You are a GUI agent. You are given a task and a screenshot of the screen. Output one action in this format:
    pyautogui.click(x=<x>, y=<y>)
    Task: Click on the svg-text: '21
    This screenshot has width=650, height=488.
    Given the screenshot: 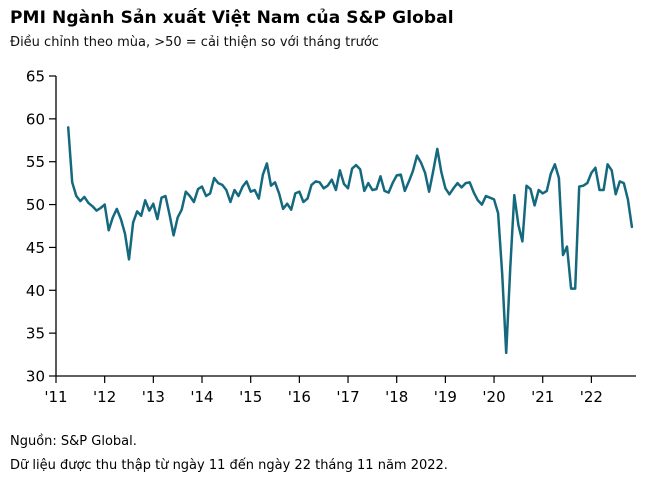 What is the action you would take?
    pyautogui.click(x=542, y=397)
    